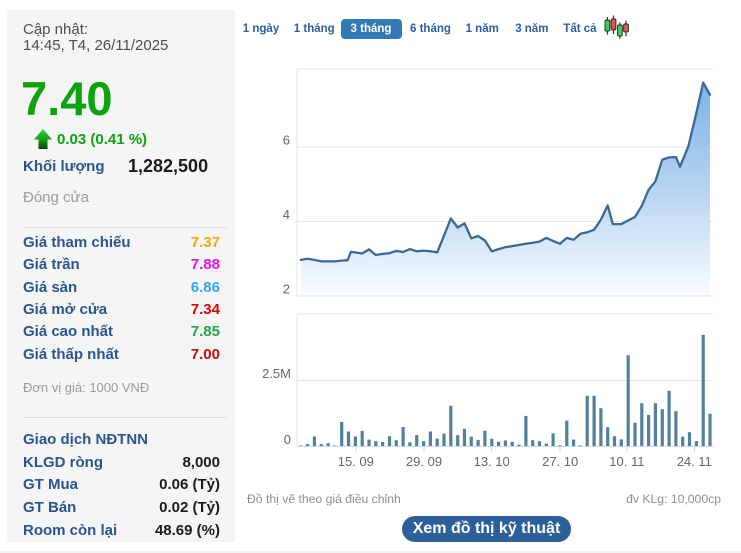  Describe the element at coordinates (626, 461) in the screenshot. I see `svg-text: 10. 11` at that location.